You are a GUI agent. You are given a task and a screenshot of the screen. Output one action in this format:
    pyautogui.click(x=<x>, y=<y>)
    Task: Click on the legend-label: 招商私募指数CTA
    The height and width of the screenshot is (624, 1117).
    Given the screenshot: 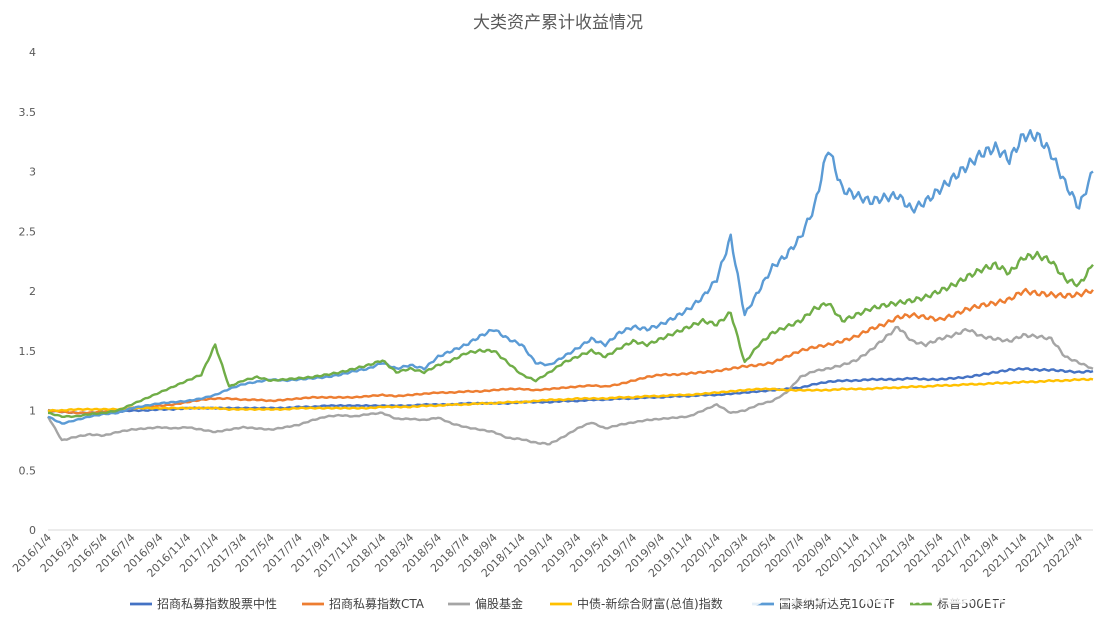 What is the action you would take?
    pyautogui.click(x=377, y=603)
    